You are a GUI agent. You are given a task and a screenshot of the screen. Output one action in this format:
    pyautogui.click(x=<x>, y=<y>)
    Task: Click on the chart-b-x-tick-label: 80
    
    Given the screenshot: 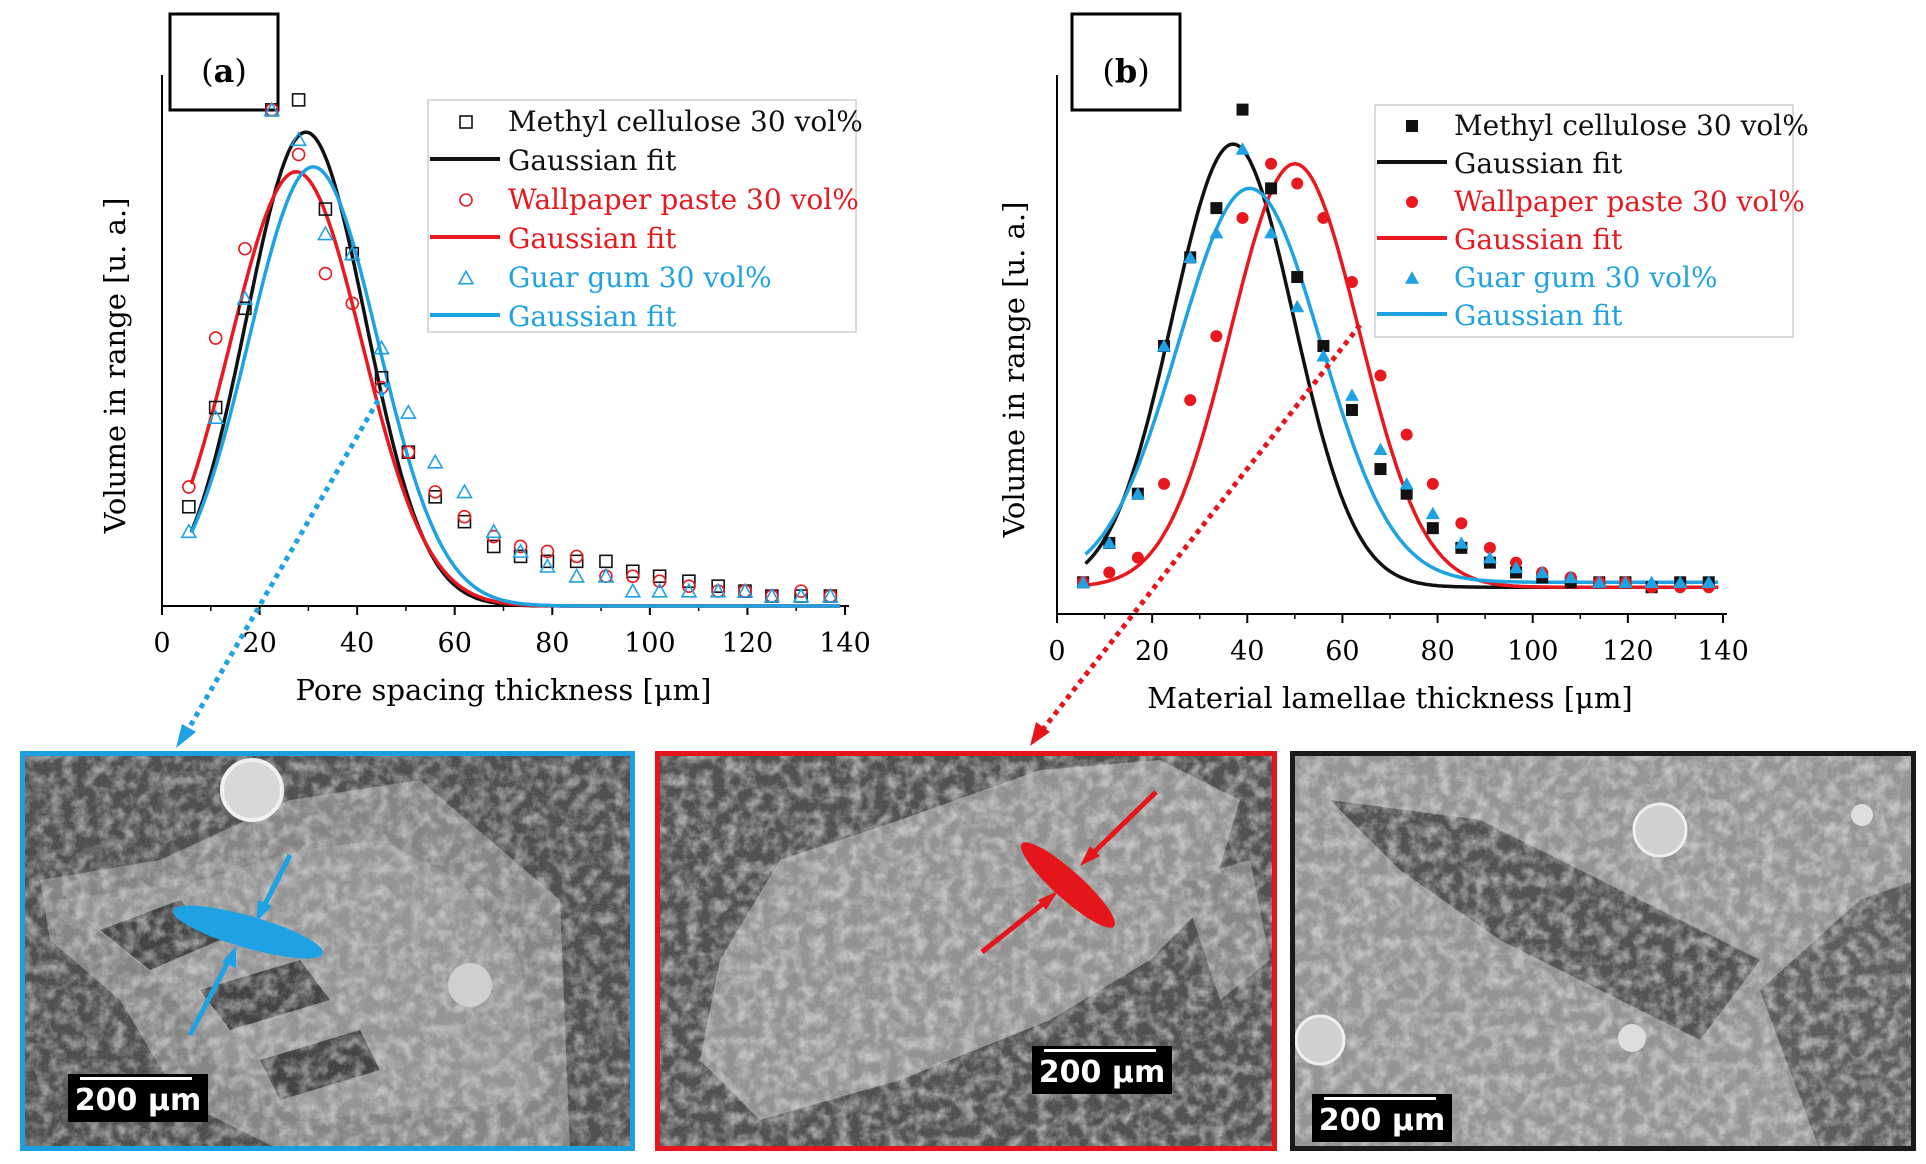 What is the action you would take?
    pyautogui.click(x=1437, y=651)
    